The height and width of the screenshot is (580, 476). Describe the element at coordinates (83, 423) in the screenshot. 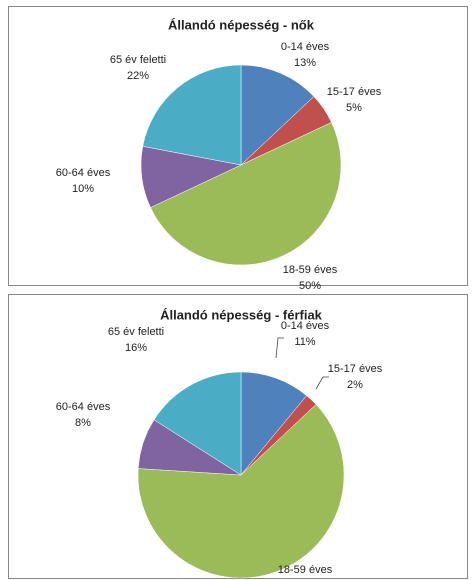

I see `slice-value-label: 8%` at that location.